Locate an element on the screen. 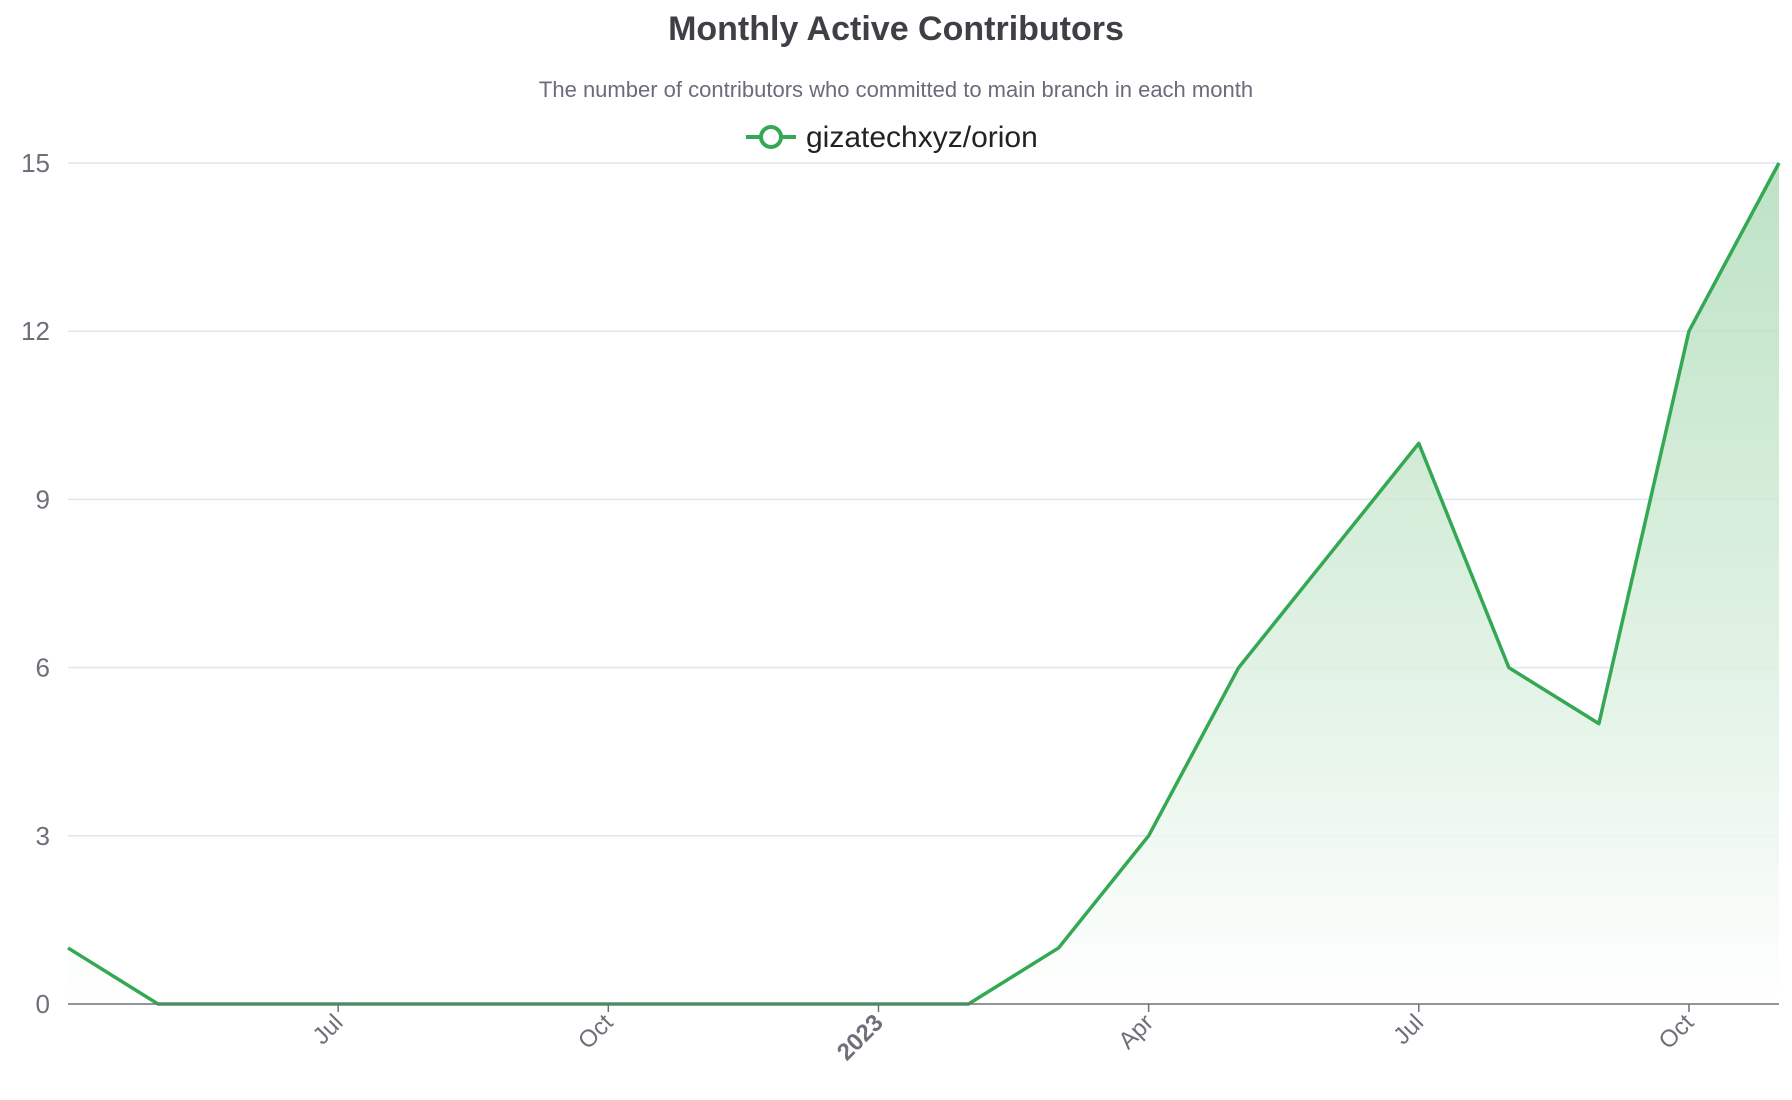 The width and height of the screenshot is (1792, 1100). x-tick-label: 2023 is located at coordinates (860, 1037).